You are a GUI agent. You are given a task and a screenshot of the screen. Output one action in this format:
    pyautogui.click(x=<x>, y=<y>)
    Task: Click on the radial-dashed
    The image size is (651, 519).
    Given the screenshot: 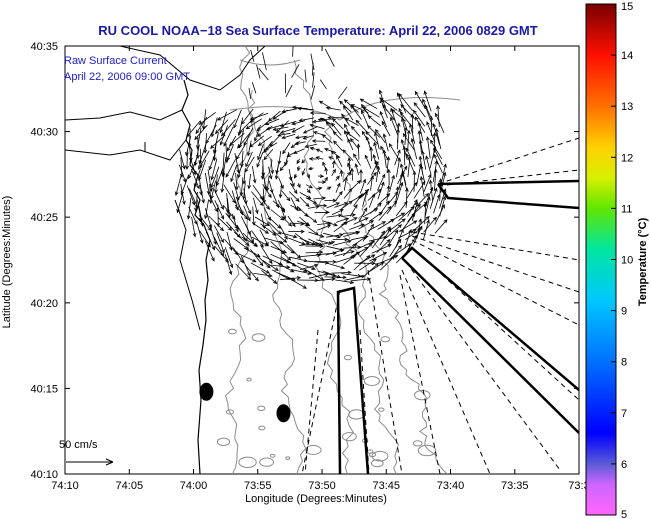 What is the action you would take?
    pyautogui.click(x=483, y=366)
    